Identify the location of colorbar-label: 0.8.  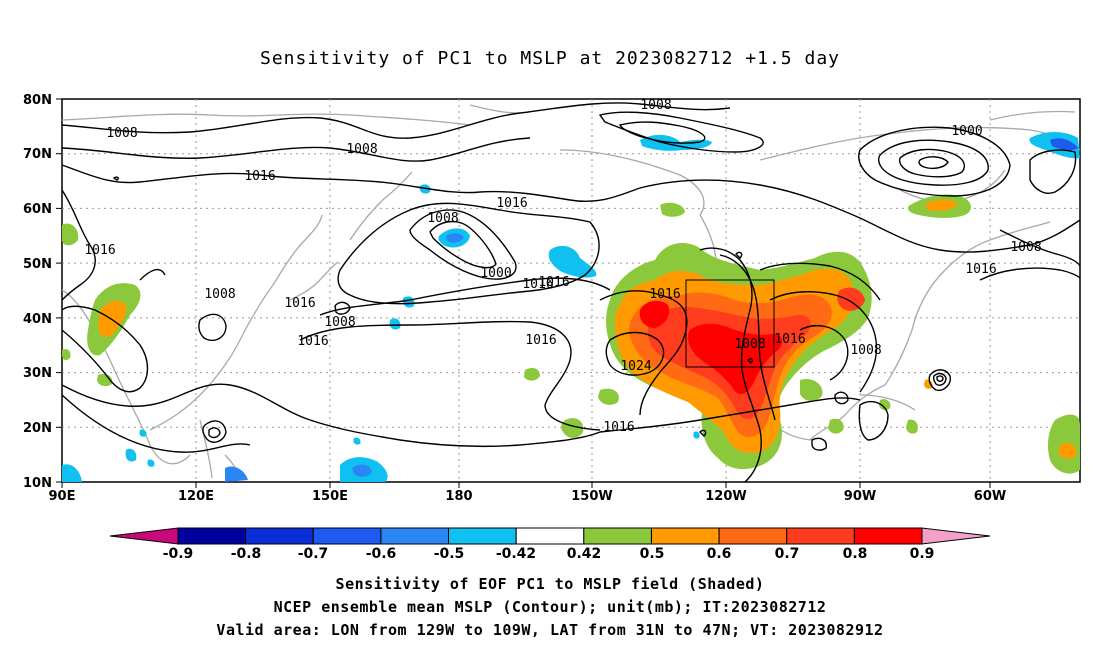
(855, 554).